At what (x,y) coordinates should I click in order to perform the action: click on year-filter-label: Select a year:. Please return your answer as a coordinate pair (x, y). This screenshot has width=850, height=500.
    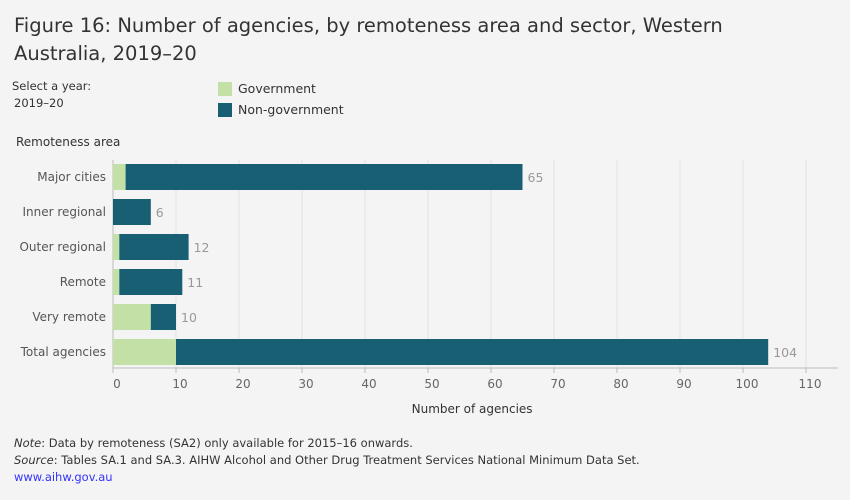
    Looking at the image, I should click on (52, 86).